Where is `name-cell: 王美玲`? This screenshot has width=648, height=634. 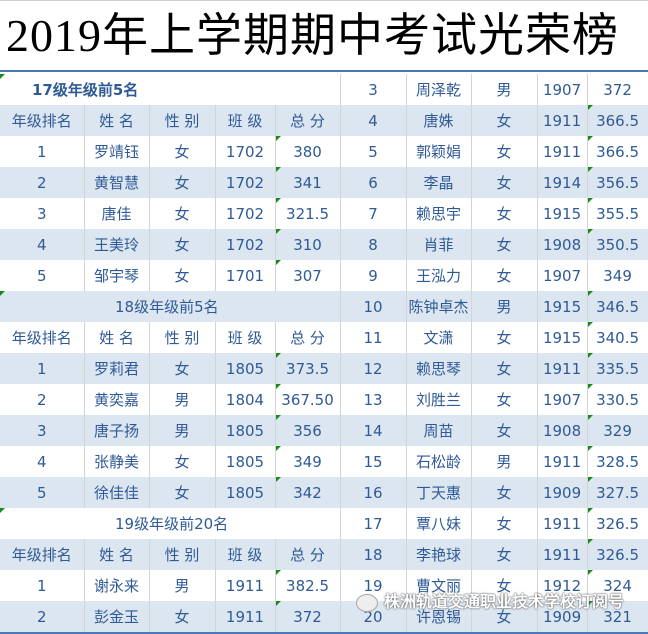
name-cell: 王美玲 is located at coordinates (117, 244).